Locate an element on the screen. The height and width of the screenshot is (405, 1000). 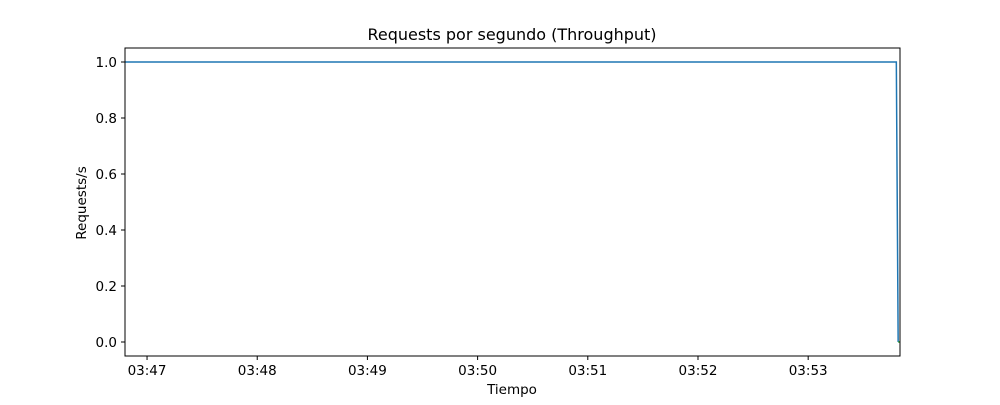
y-axis-ticks: 0.0 0.2 0.4 0.6 0.8 1.0 is located at coordinates (110, 203).